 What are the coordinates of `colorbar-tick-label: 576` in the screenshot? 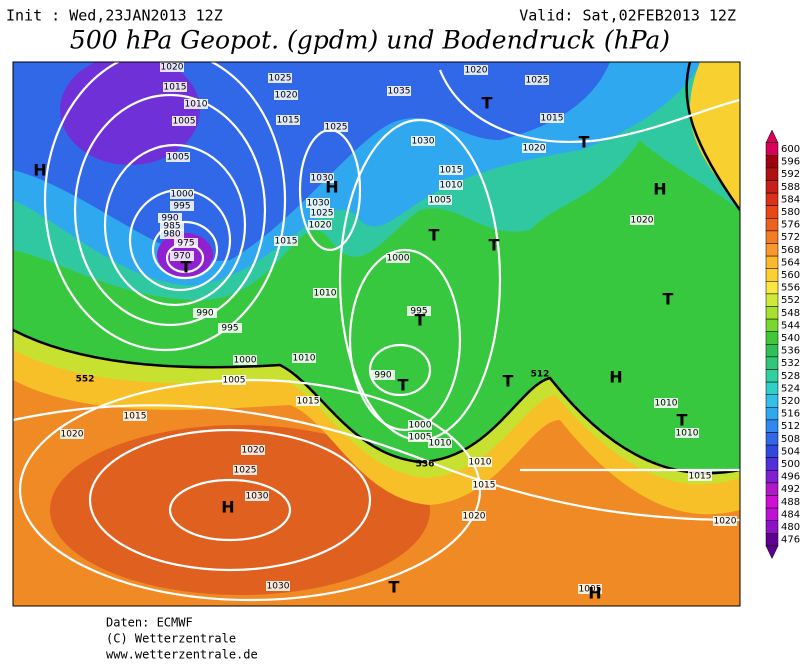 It's located at (790, 225).